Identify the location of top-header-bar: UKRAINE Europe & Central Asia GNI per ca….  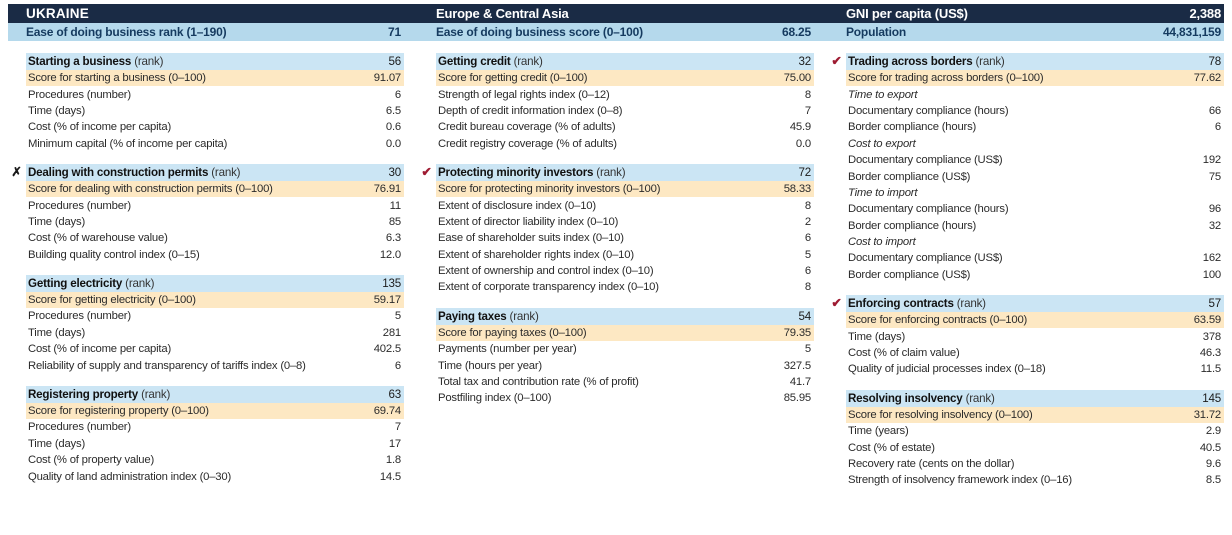
(616, 13).